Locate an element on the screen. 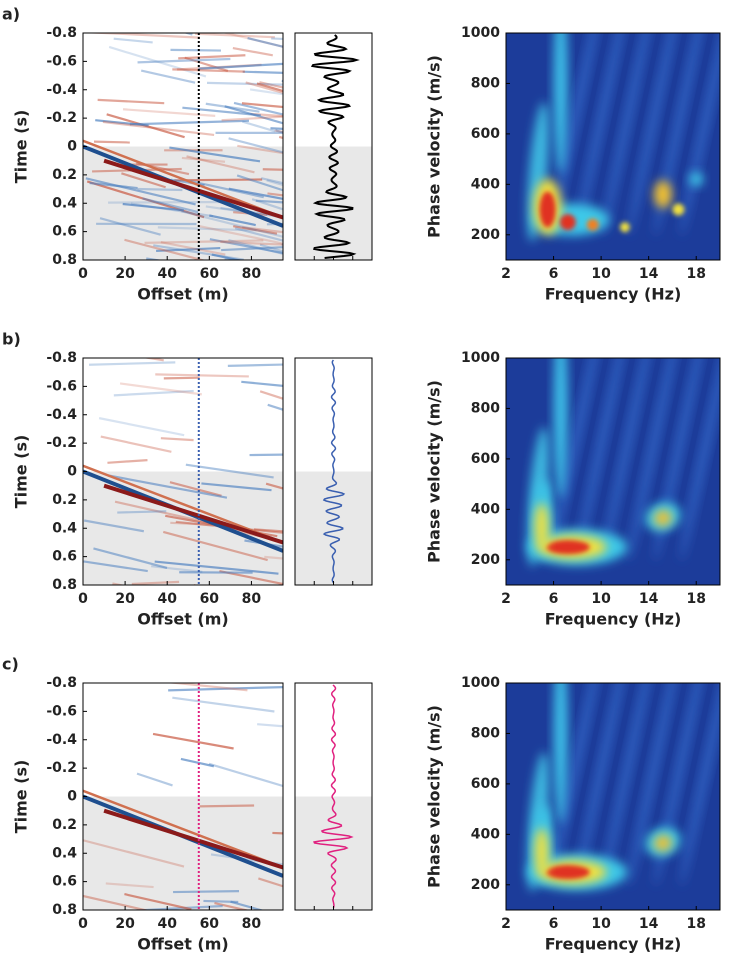 The width and height of the screenshot is (750, 970). x-tick-label: 2 is located at coordinates (506, 274).